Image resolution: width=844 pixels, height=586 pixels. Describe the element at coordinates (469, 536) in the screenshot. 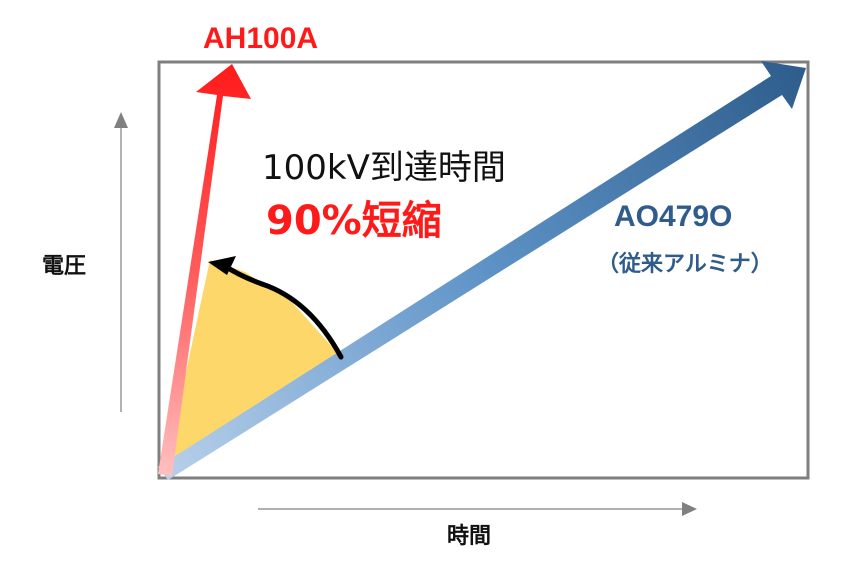

I see `x-axis-label: 時間` at that location.